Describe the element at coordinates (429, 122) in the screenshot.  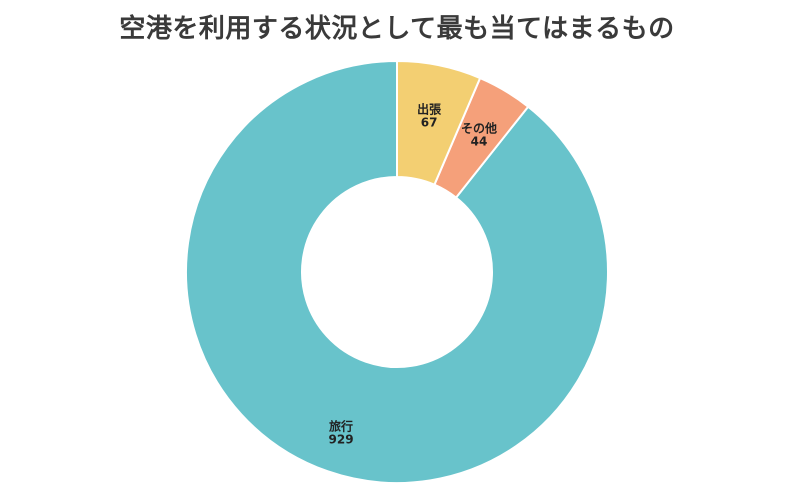
I see `slice-value: 67` at that location.